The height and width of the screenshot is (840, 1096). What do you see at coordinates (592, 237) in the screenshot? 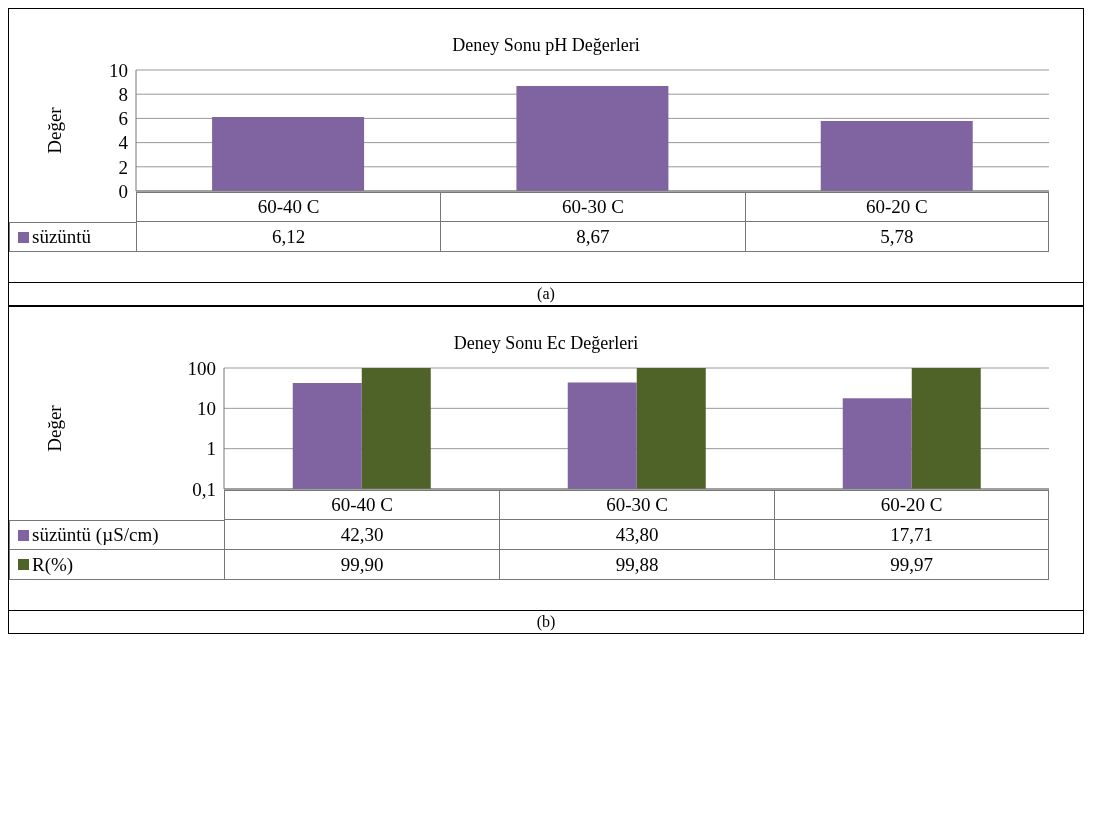
I see `data-label: 8,67` at bounding box center [592, 237].